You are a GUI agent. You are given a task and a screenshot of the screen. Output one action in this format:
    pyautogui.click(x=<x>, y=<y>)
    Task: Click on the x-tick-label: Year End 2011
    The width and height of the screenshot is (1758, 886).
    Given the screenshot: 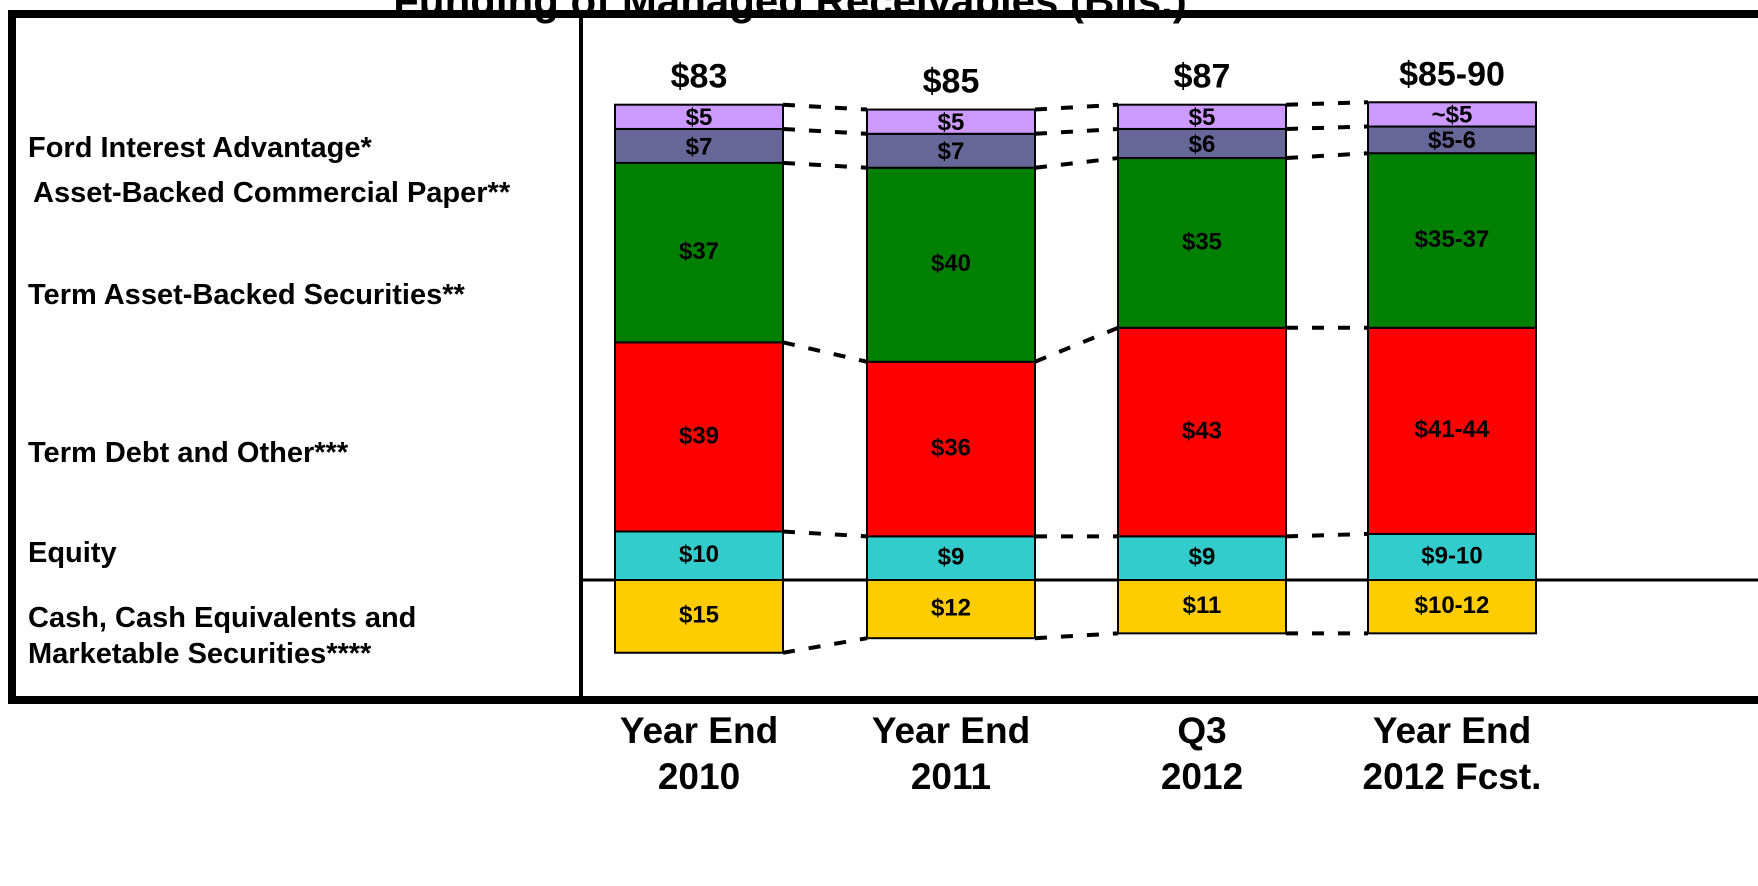 What is the action you would take?
    pyautogui.click(x=951, y=753)
    